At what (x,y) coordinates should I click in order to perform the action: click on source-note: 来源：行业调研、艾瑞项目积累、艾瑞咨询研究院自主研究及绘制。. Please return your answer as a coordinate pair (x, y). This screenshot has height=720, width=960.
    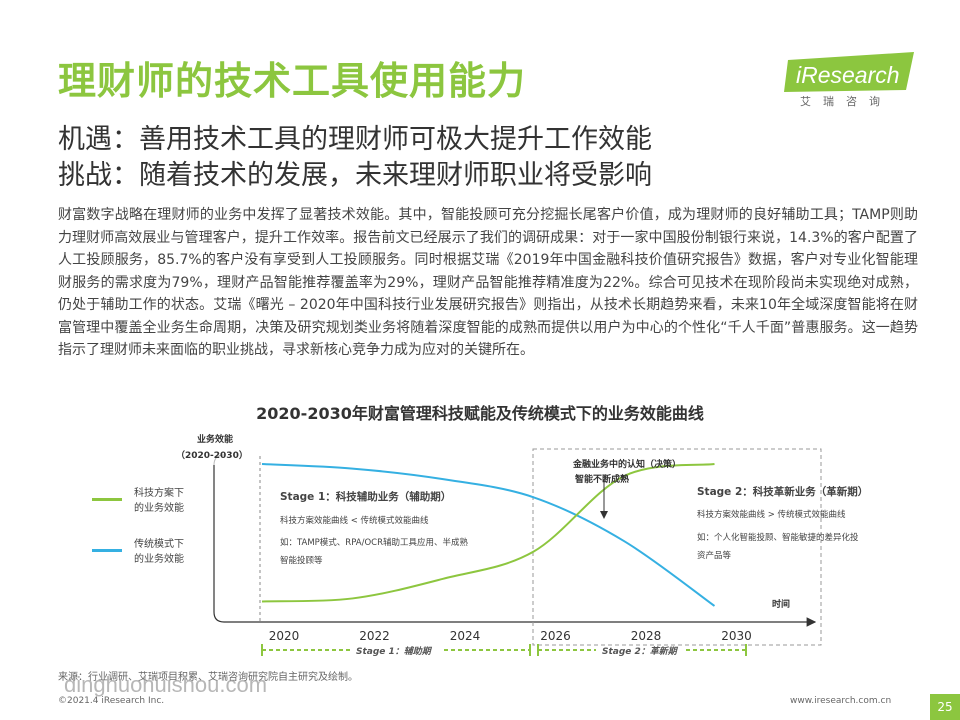
    Looking at the image, I should click on (208, 677).